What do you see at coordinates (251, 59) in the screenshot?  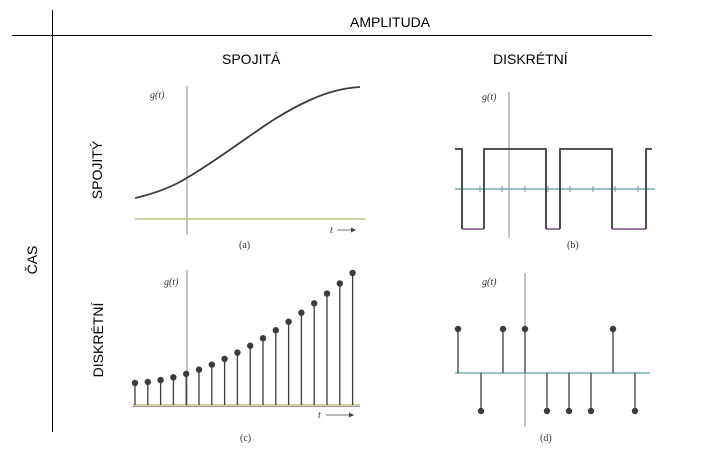 I see `header-continuous: SPOJITÁ` at bounding box center [251, 59].